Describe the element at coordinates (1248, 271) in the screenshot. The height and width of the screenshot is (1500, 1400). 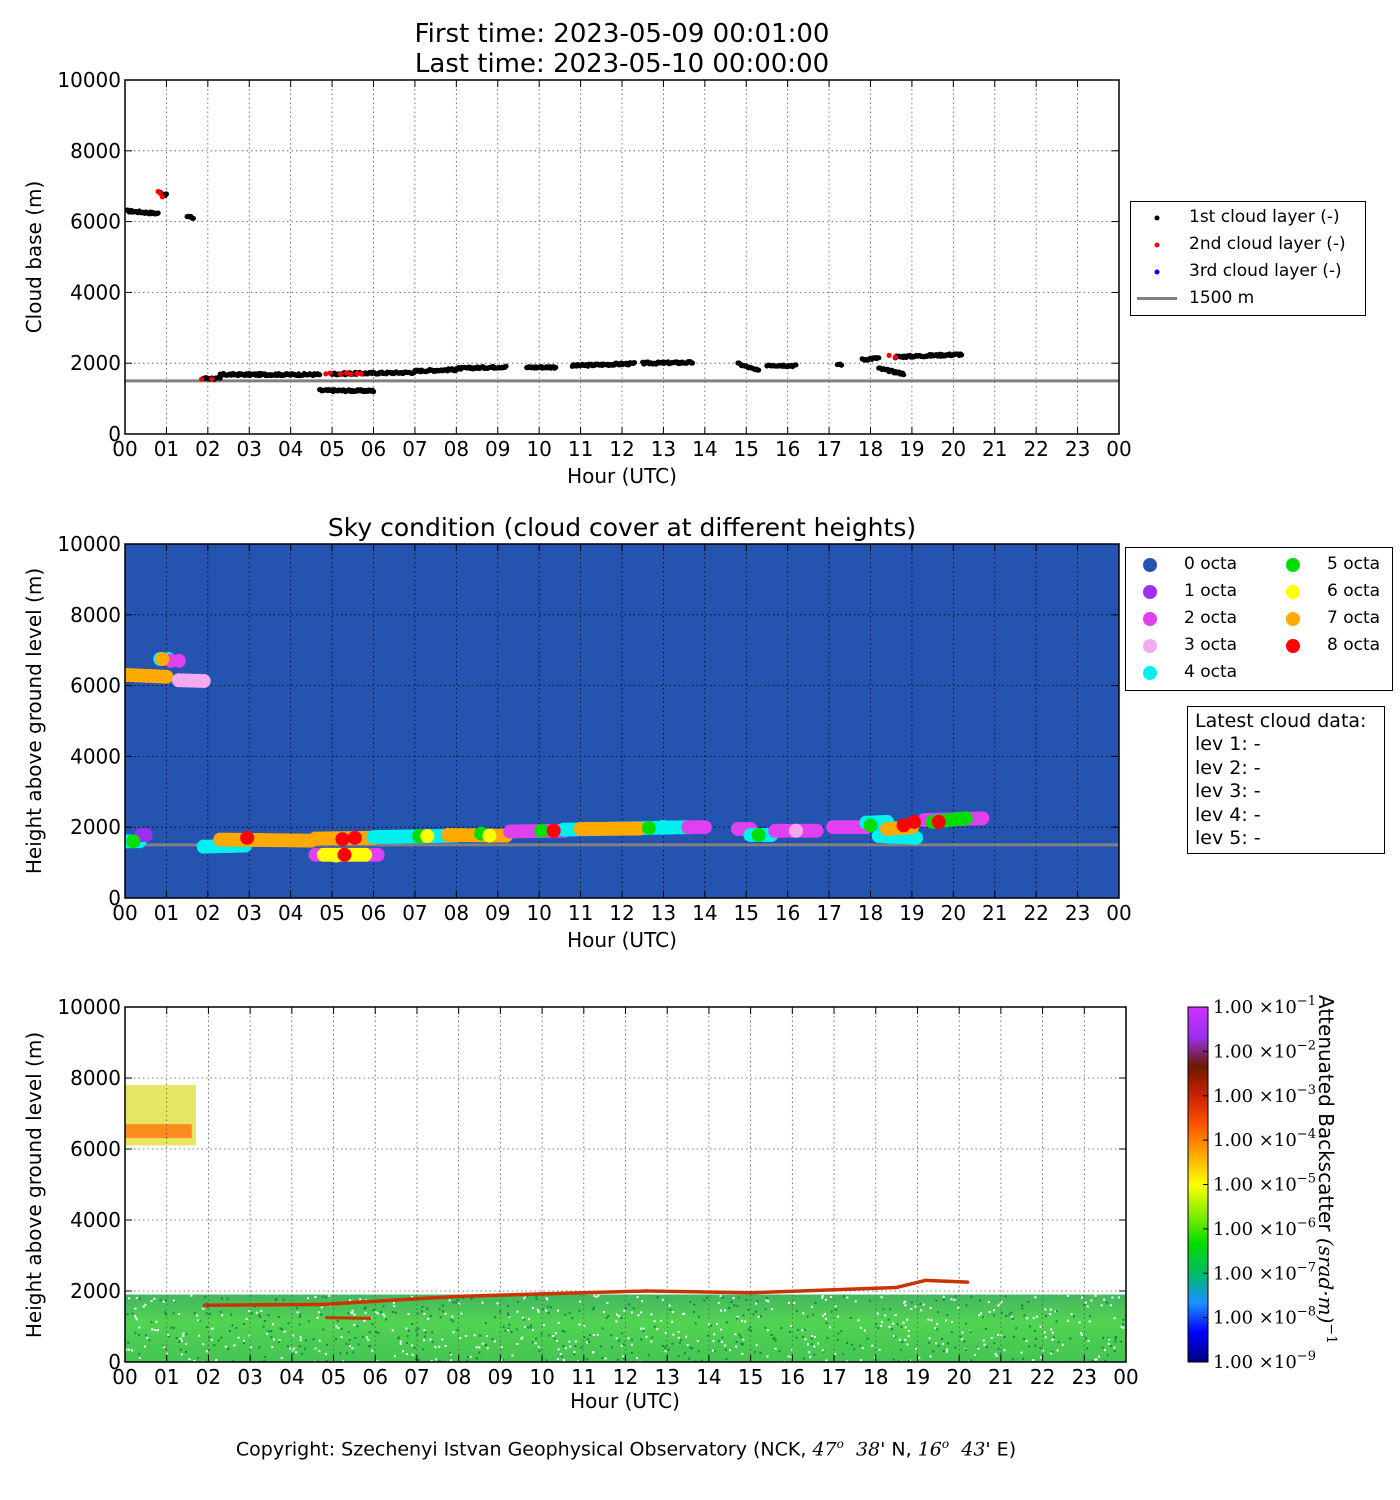
I see `legend-item: 3rd cloud layer (-)` at that location.